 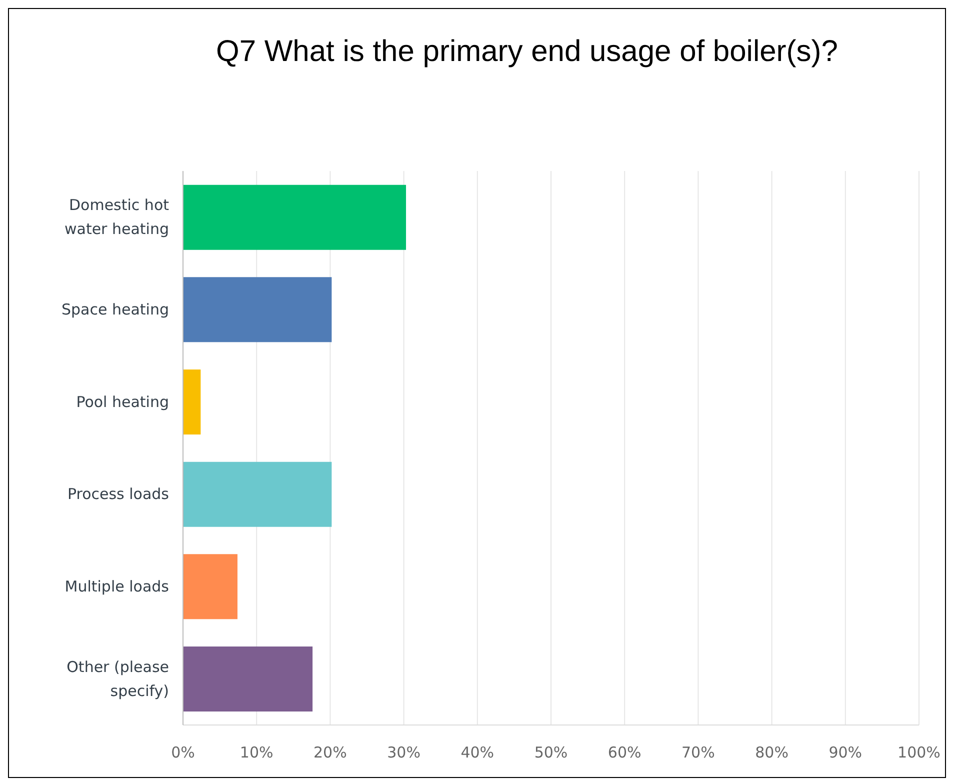 What do you see at coordinates (117, 679) in the screenshot?
I see `y-tick-label: Other (please specify)` at bounding box center [117, 679].